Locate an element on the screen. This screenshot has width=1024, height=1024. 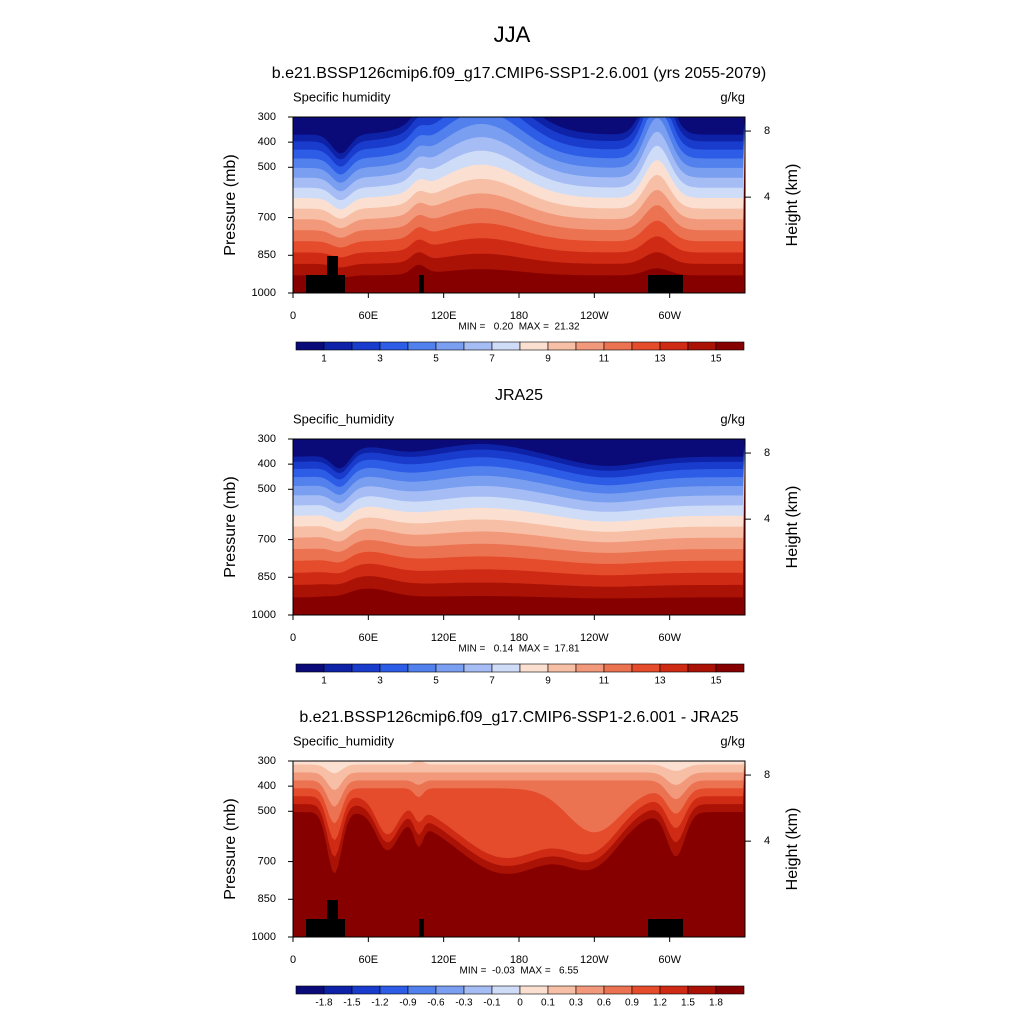
colorbar-label: -1.5 is located at coordinates (352, 1003).